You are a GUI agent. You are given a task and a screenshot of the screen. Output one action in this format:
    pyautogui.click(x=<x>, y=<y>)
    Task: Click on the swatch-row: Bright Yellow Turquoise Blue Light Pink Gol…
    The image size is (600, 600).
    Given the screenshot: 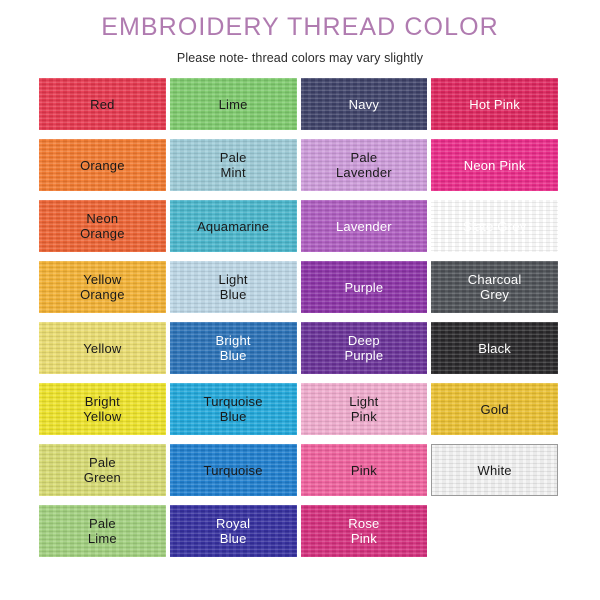 What is the action you would take?
    pyautogui.click(x=300, y=413)
    